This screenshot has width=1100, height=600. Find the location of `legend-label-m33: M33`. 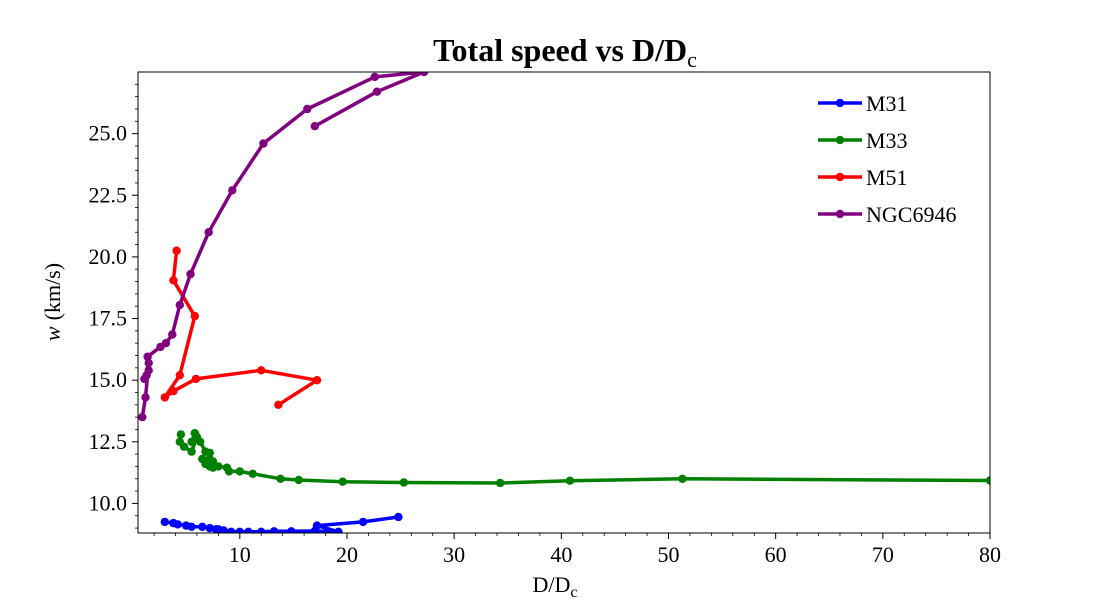

legend-label-m33: M33 is located at coordinates (887, 140).